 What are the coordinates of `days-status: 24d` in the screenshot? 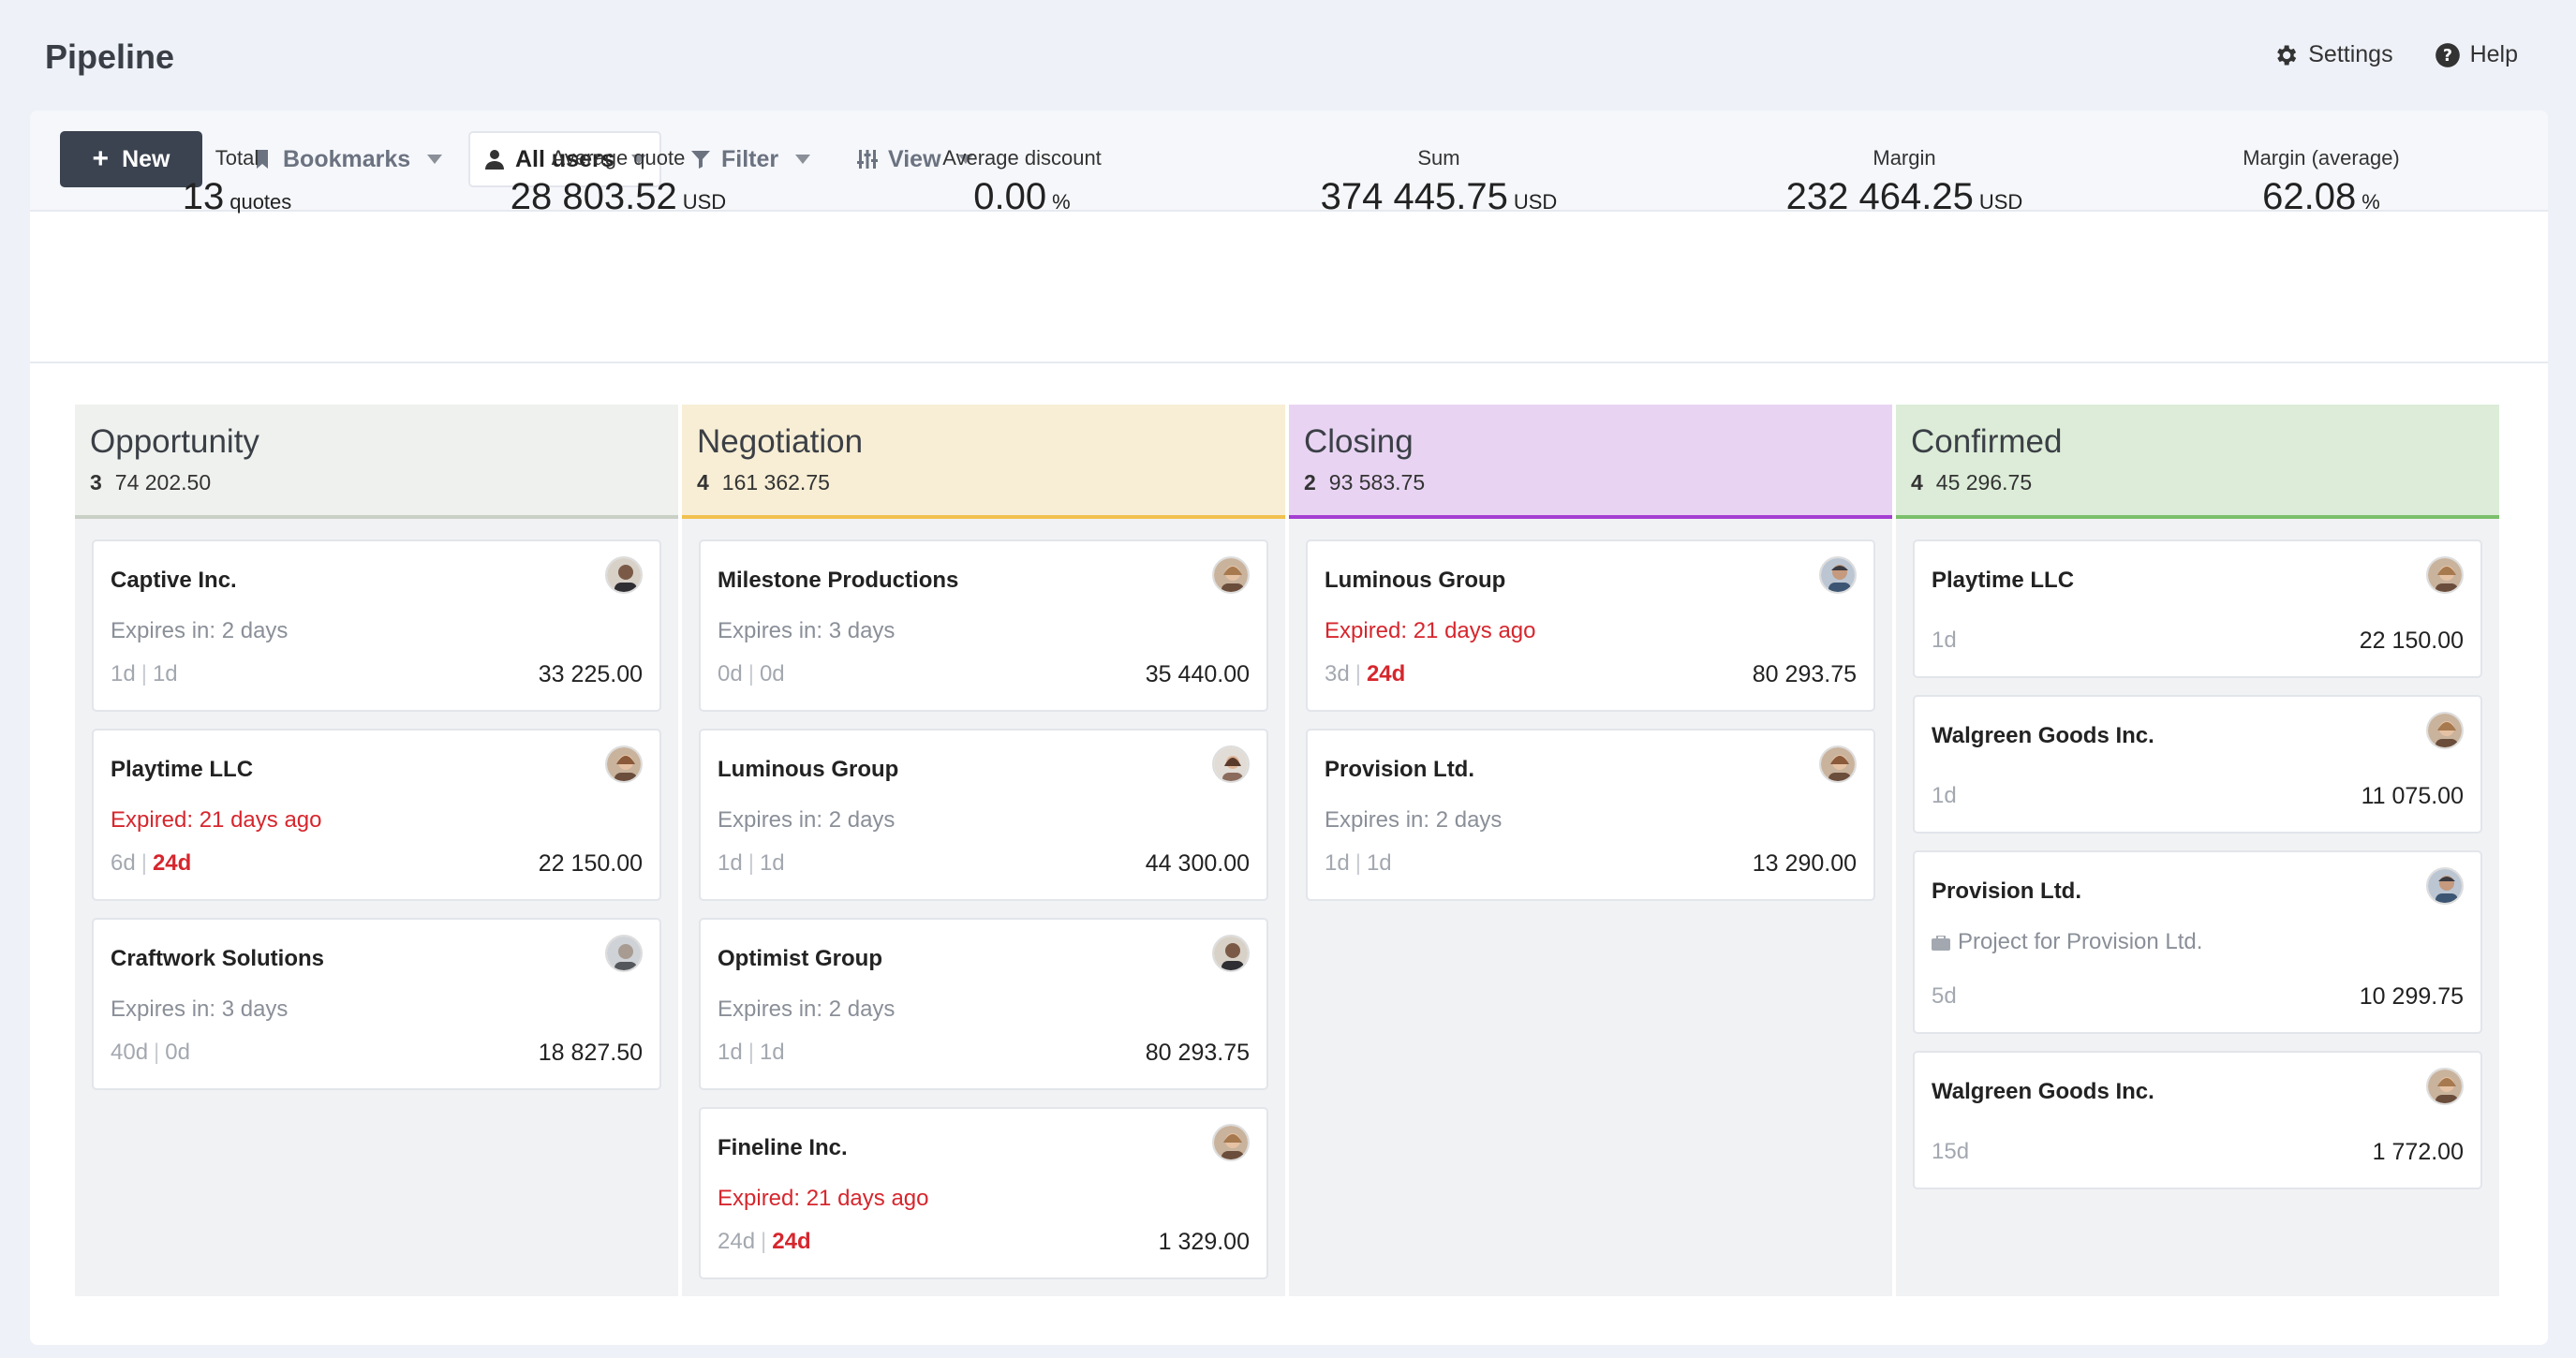 It's located at (172, 863).